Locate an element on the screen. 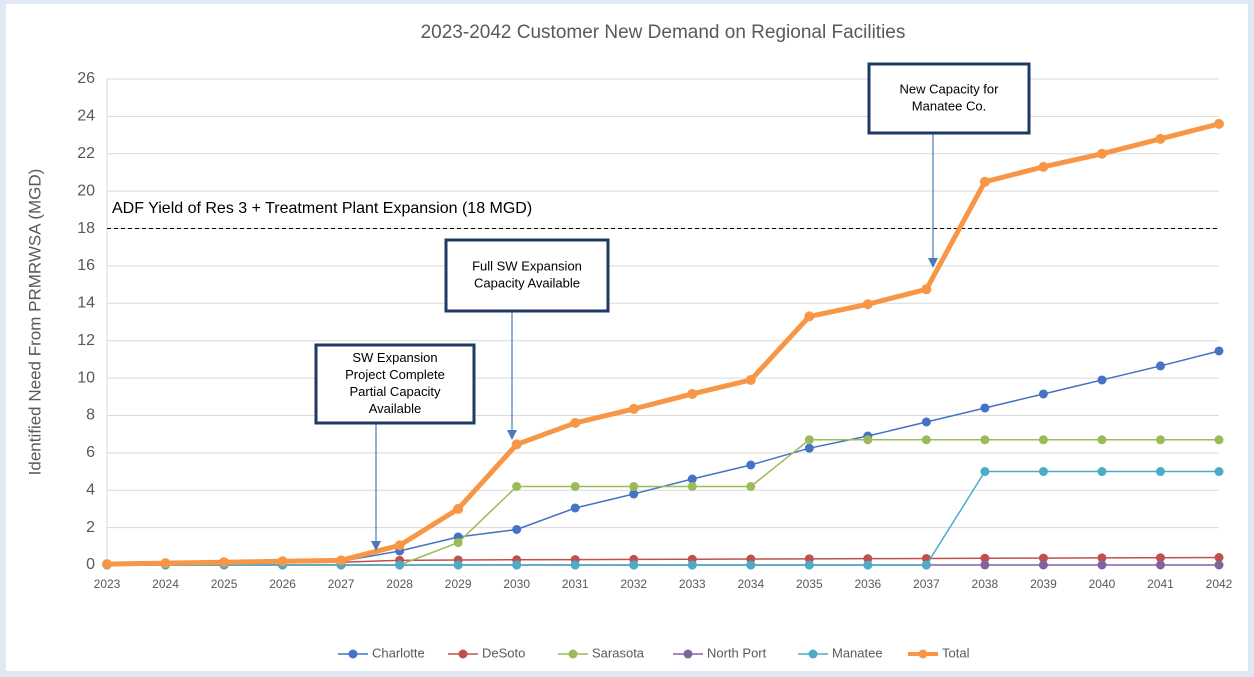 The height and width of the screenshot is (677, 1254). annotation-text: Project Complete is located at coordinates (395, 374).